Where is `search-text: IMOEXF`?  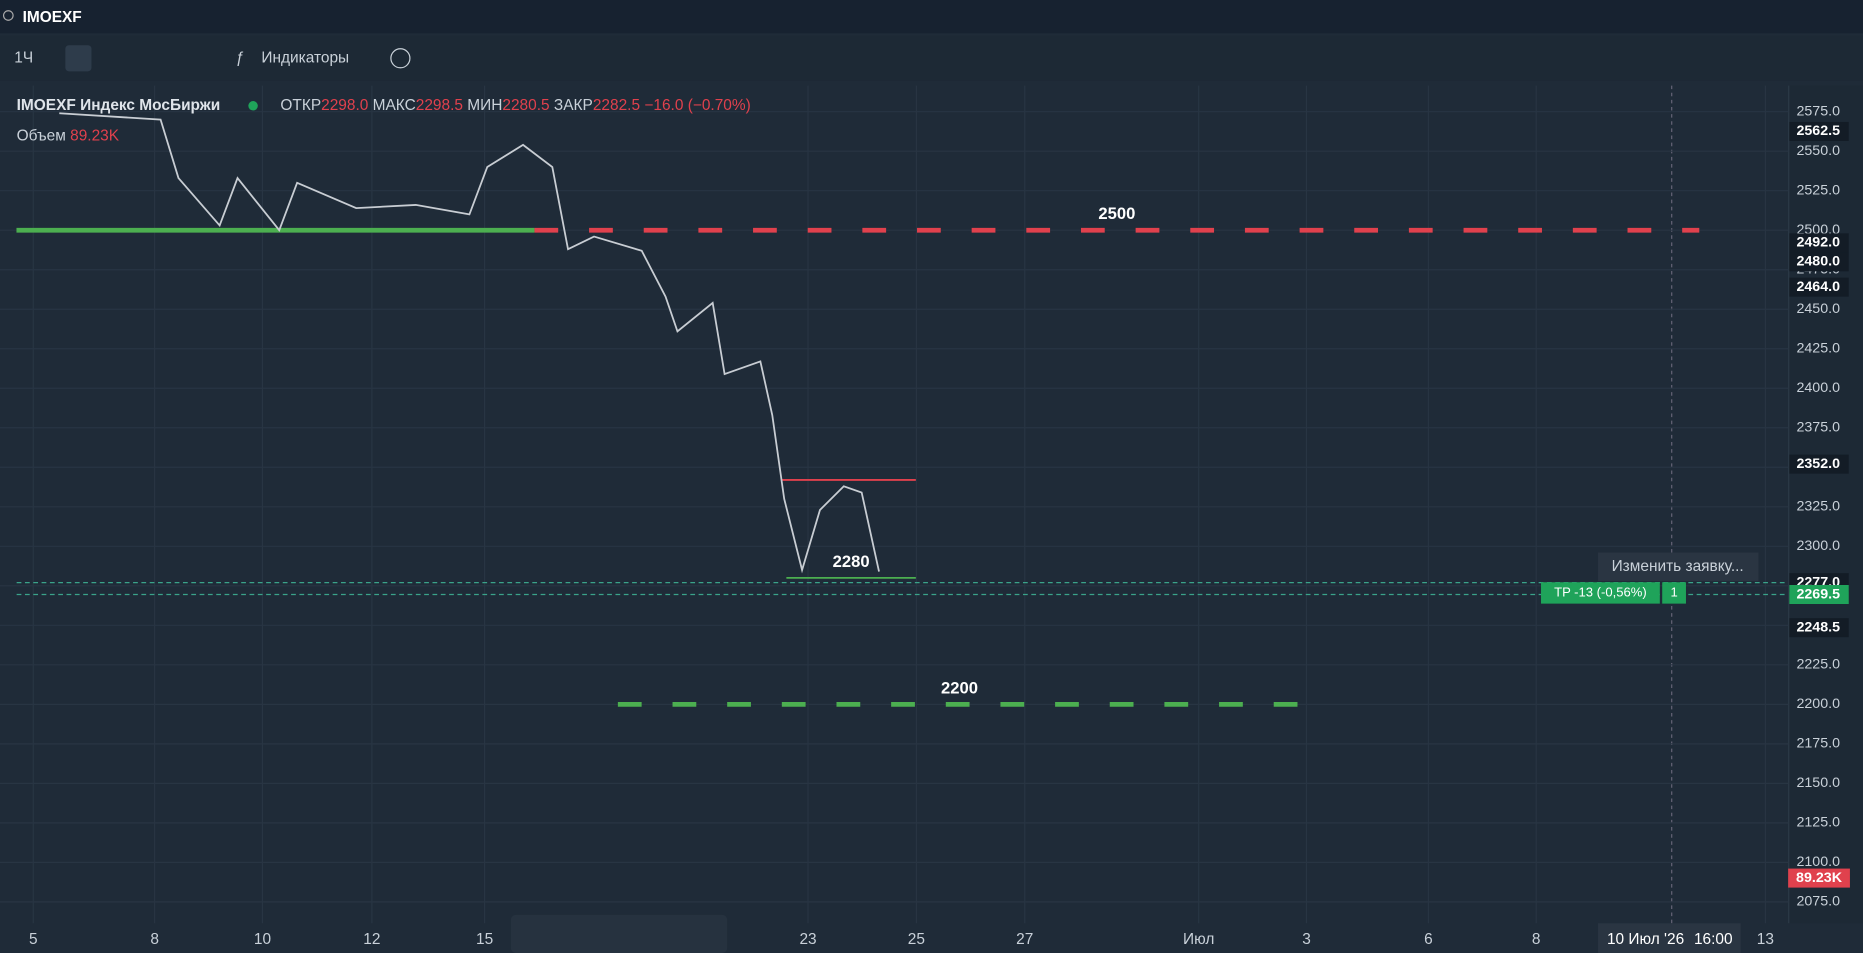
search-text: IMOEXF is located at coordinates (52, 17).